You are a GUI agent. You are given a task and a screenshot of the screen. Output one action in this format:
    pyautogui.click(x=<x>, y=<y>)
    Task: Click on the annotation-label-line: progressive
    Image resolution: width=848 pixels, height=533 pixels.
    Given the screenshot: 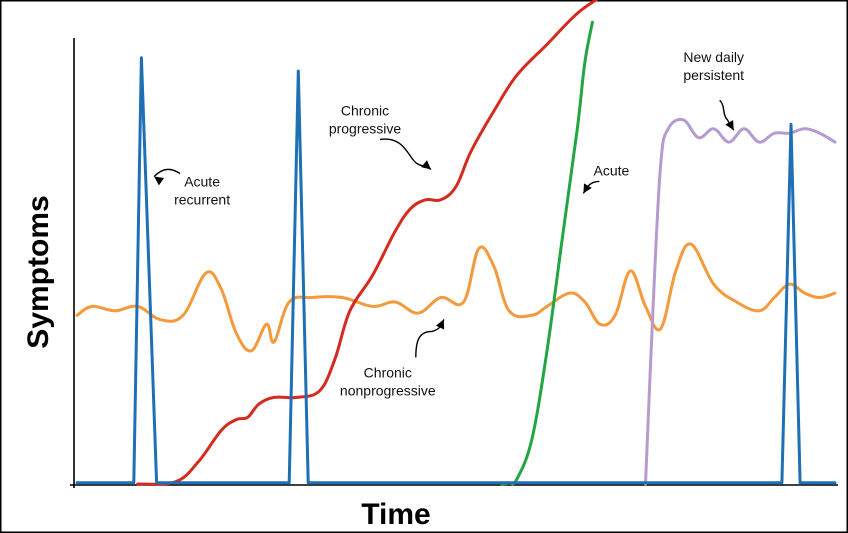 What is the action you would take?
    pyautogui.click(x=365, y=129)
    